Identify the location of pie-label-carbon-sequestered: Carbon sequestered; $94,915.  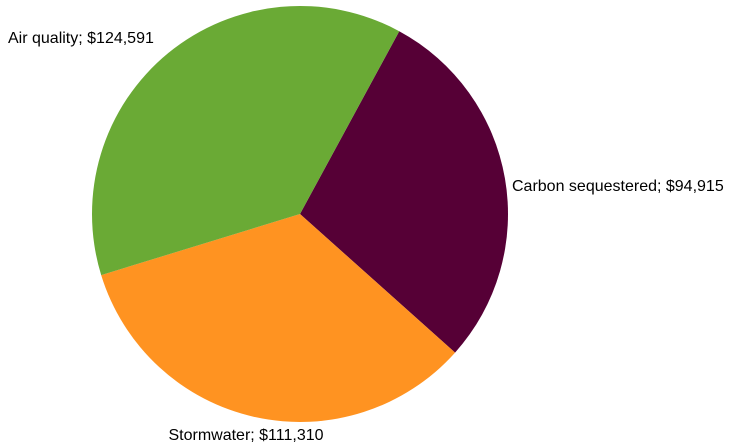
(618, 186).